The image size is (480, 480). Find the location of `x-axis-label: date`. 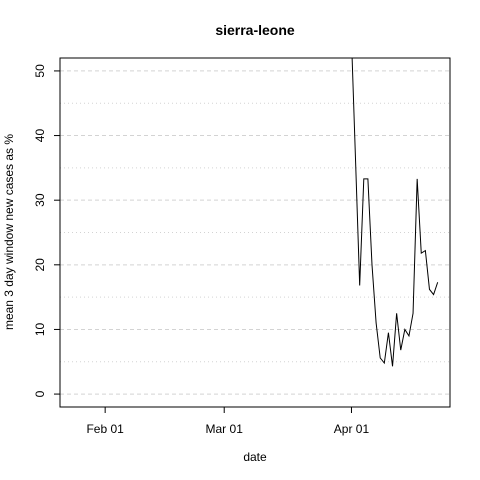

x-axis-label: date is located at coordinates (255, 457).